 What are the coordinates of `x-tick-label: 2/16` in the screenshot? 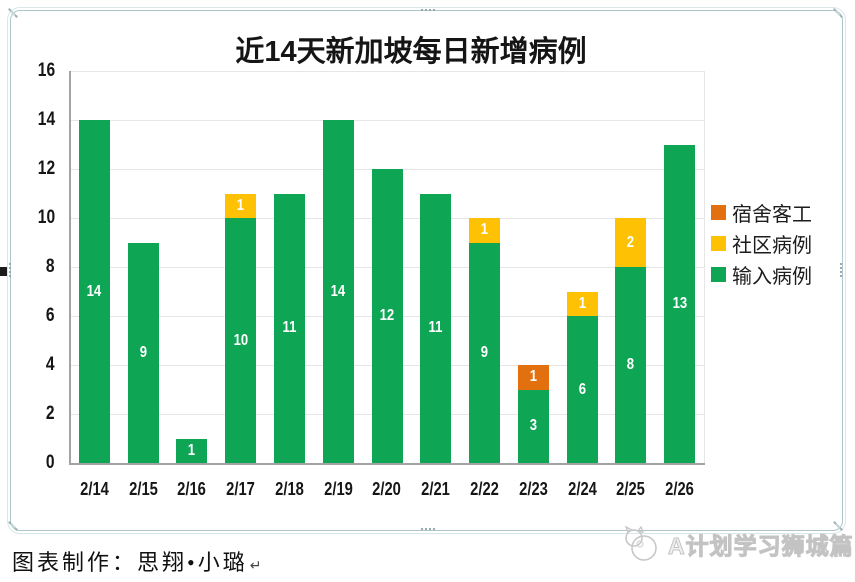 It's located at (192, 489).